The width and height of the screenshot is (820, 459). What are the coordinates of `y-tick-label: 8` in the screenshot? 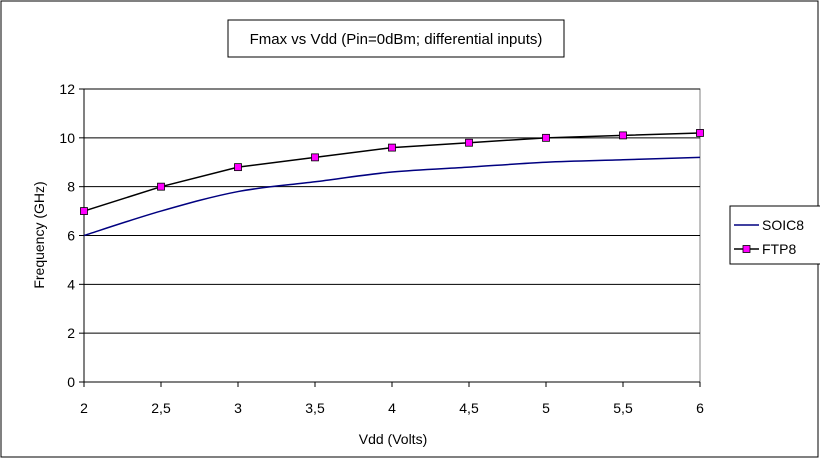 It's located at (71, 187).